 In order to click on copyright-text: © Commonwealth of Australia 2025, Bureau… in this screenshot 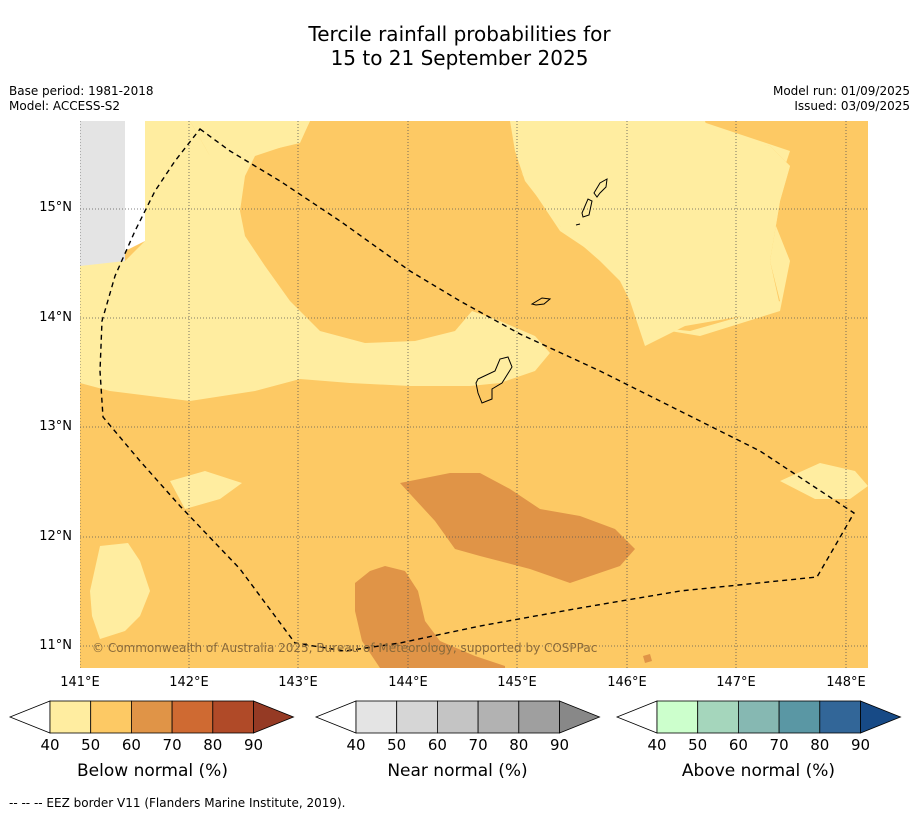, I will do `click(345, 648)`.